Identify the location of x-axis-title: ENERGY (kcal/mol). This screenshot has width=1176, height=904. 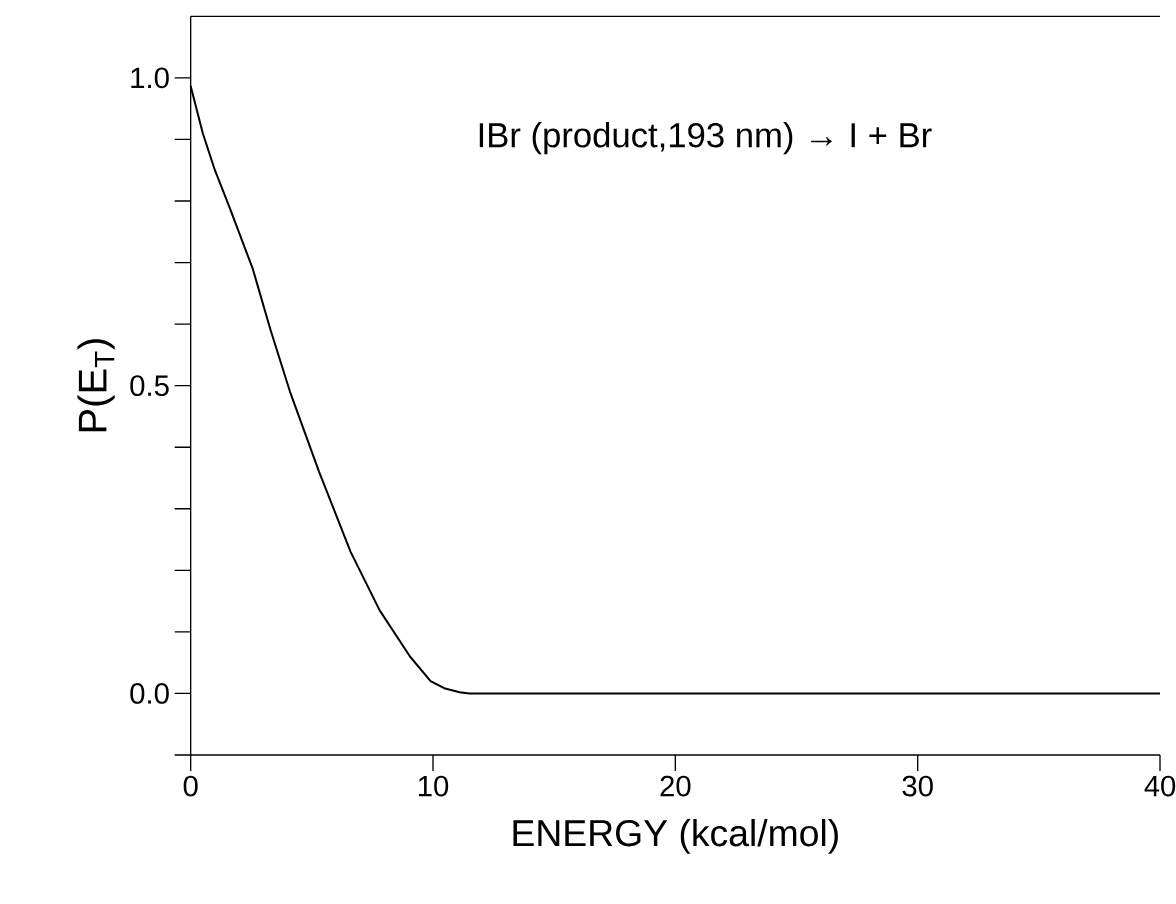
(675, 836).